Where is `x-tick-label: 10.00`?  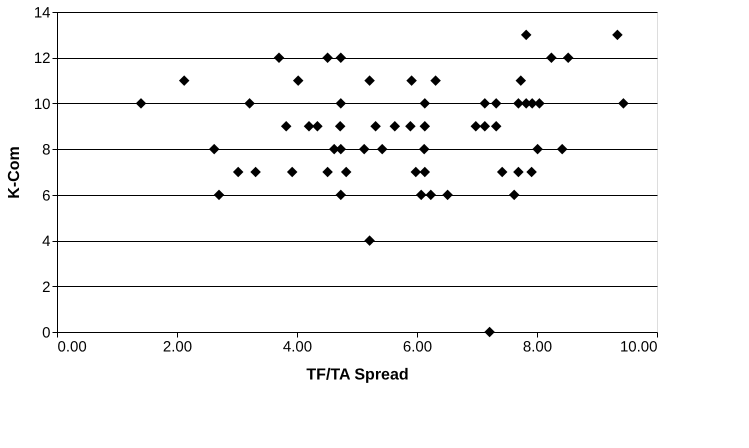
x-tick-label: 10.00 is located at coordinates (639, 347).